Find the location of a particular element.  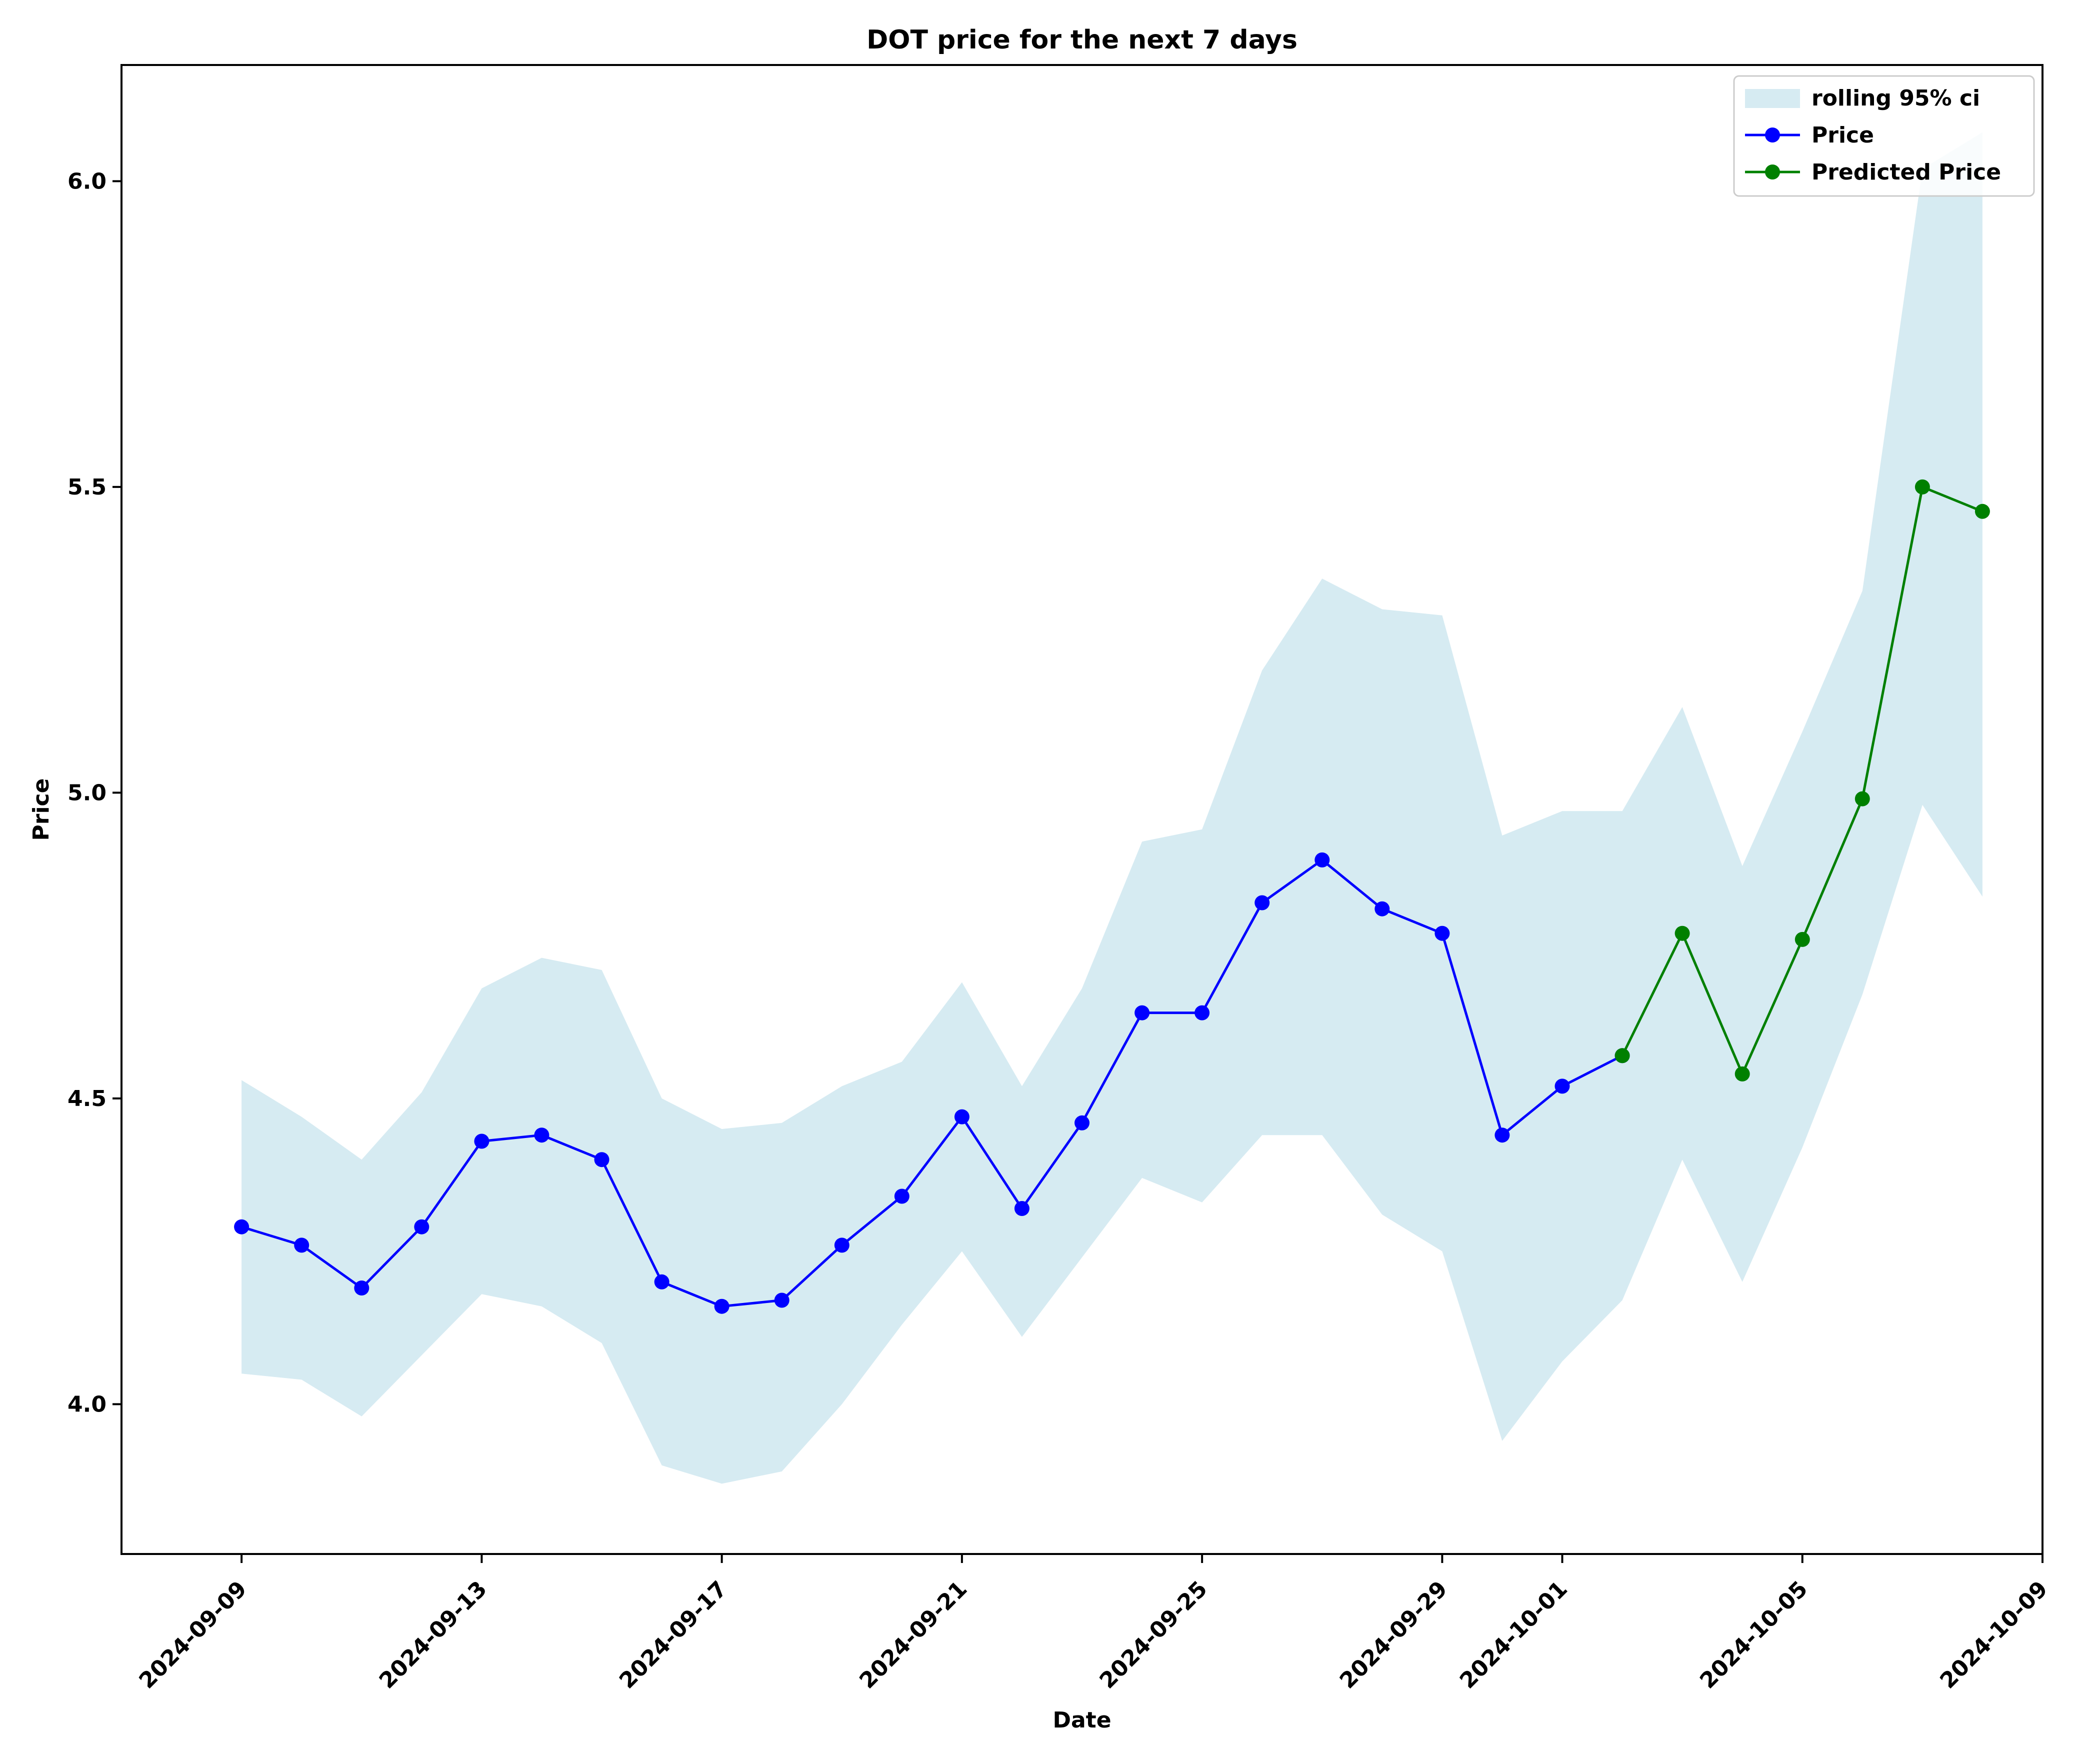

legend-label: Price is located at coordinates (1843, 135).